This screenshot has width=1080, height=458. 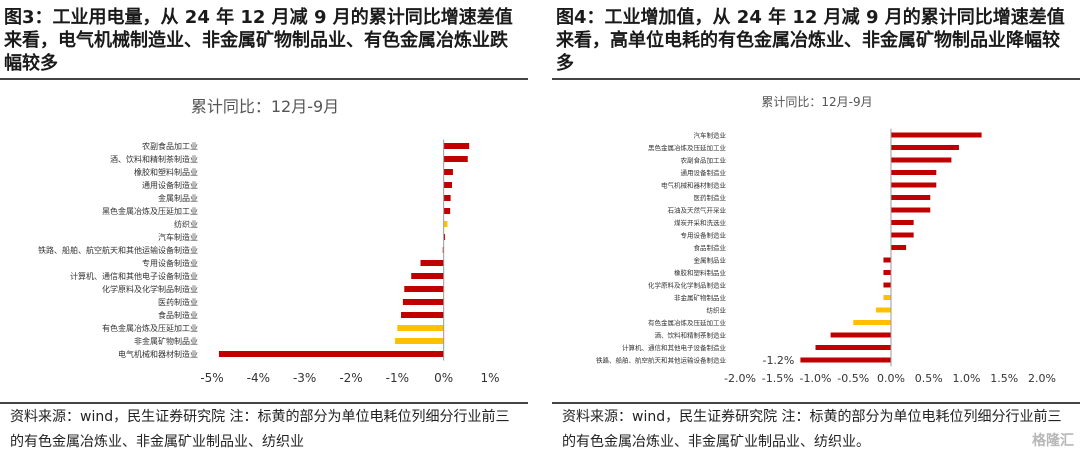 What do you see at coordinates (816, 403) in the screenshot?
I see `figure-4-bottom-rule` at bounding box center [816, 403].